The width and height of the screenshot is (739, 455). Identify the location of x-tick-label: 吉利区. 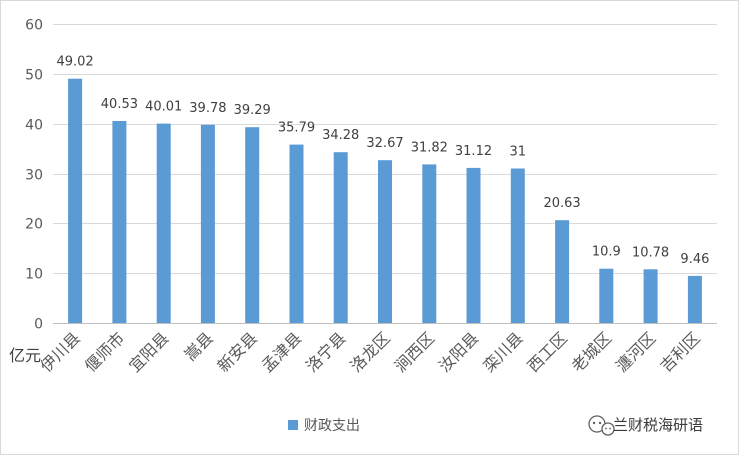
(679, 351).